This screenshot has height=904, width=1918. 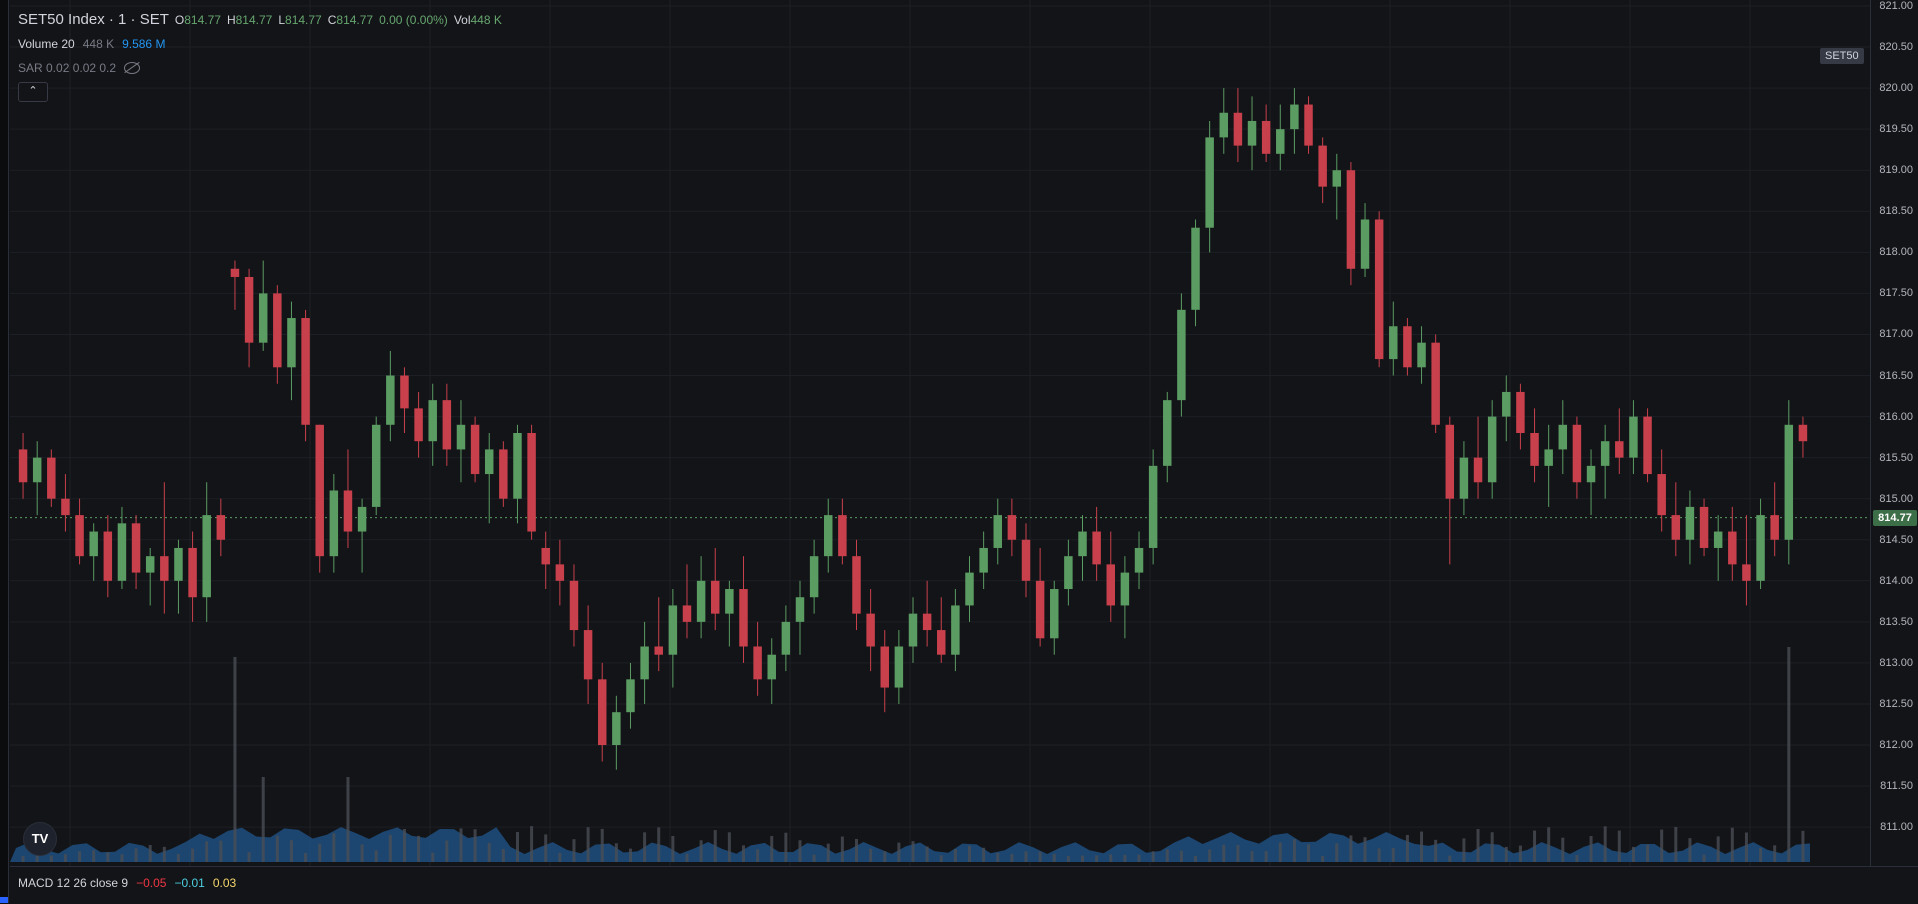 What do you see at coordinates (1896, 539) in the screenshot?
I see `price-tick-label: 814.50` at bounding box center [1896, 539].